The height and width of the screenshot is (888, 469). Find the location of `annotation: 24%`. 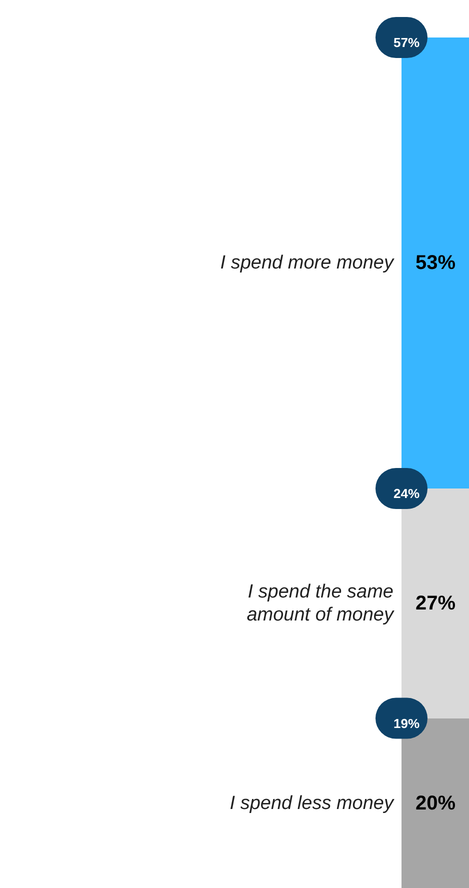

annotation: 24% is located at coordinates (406, 494).